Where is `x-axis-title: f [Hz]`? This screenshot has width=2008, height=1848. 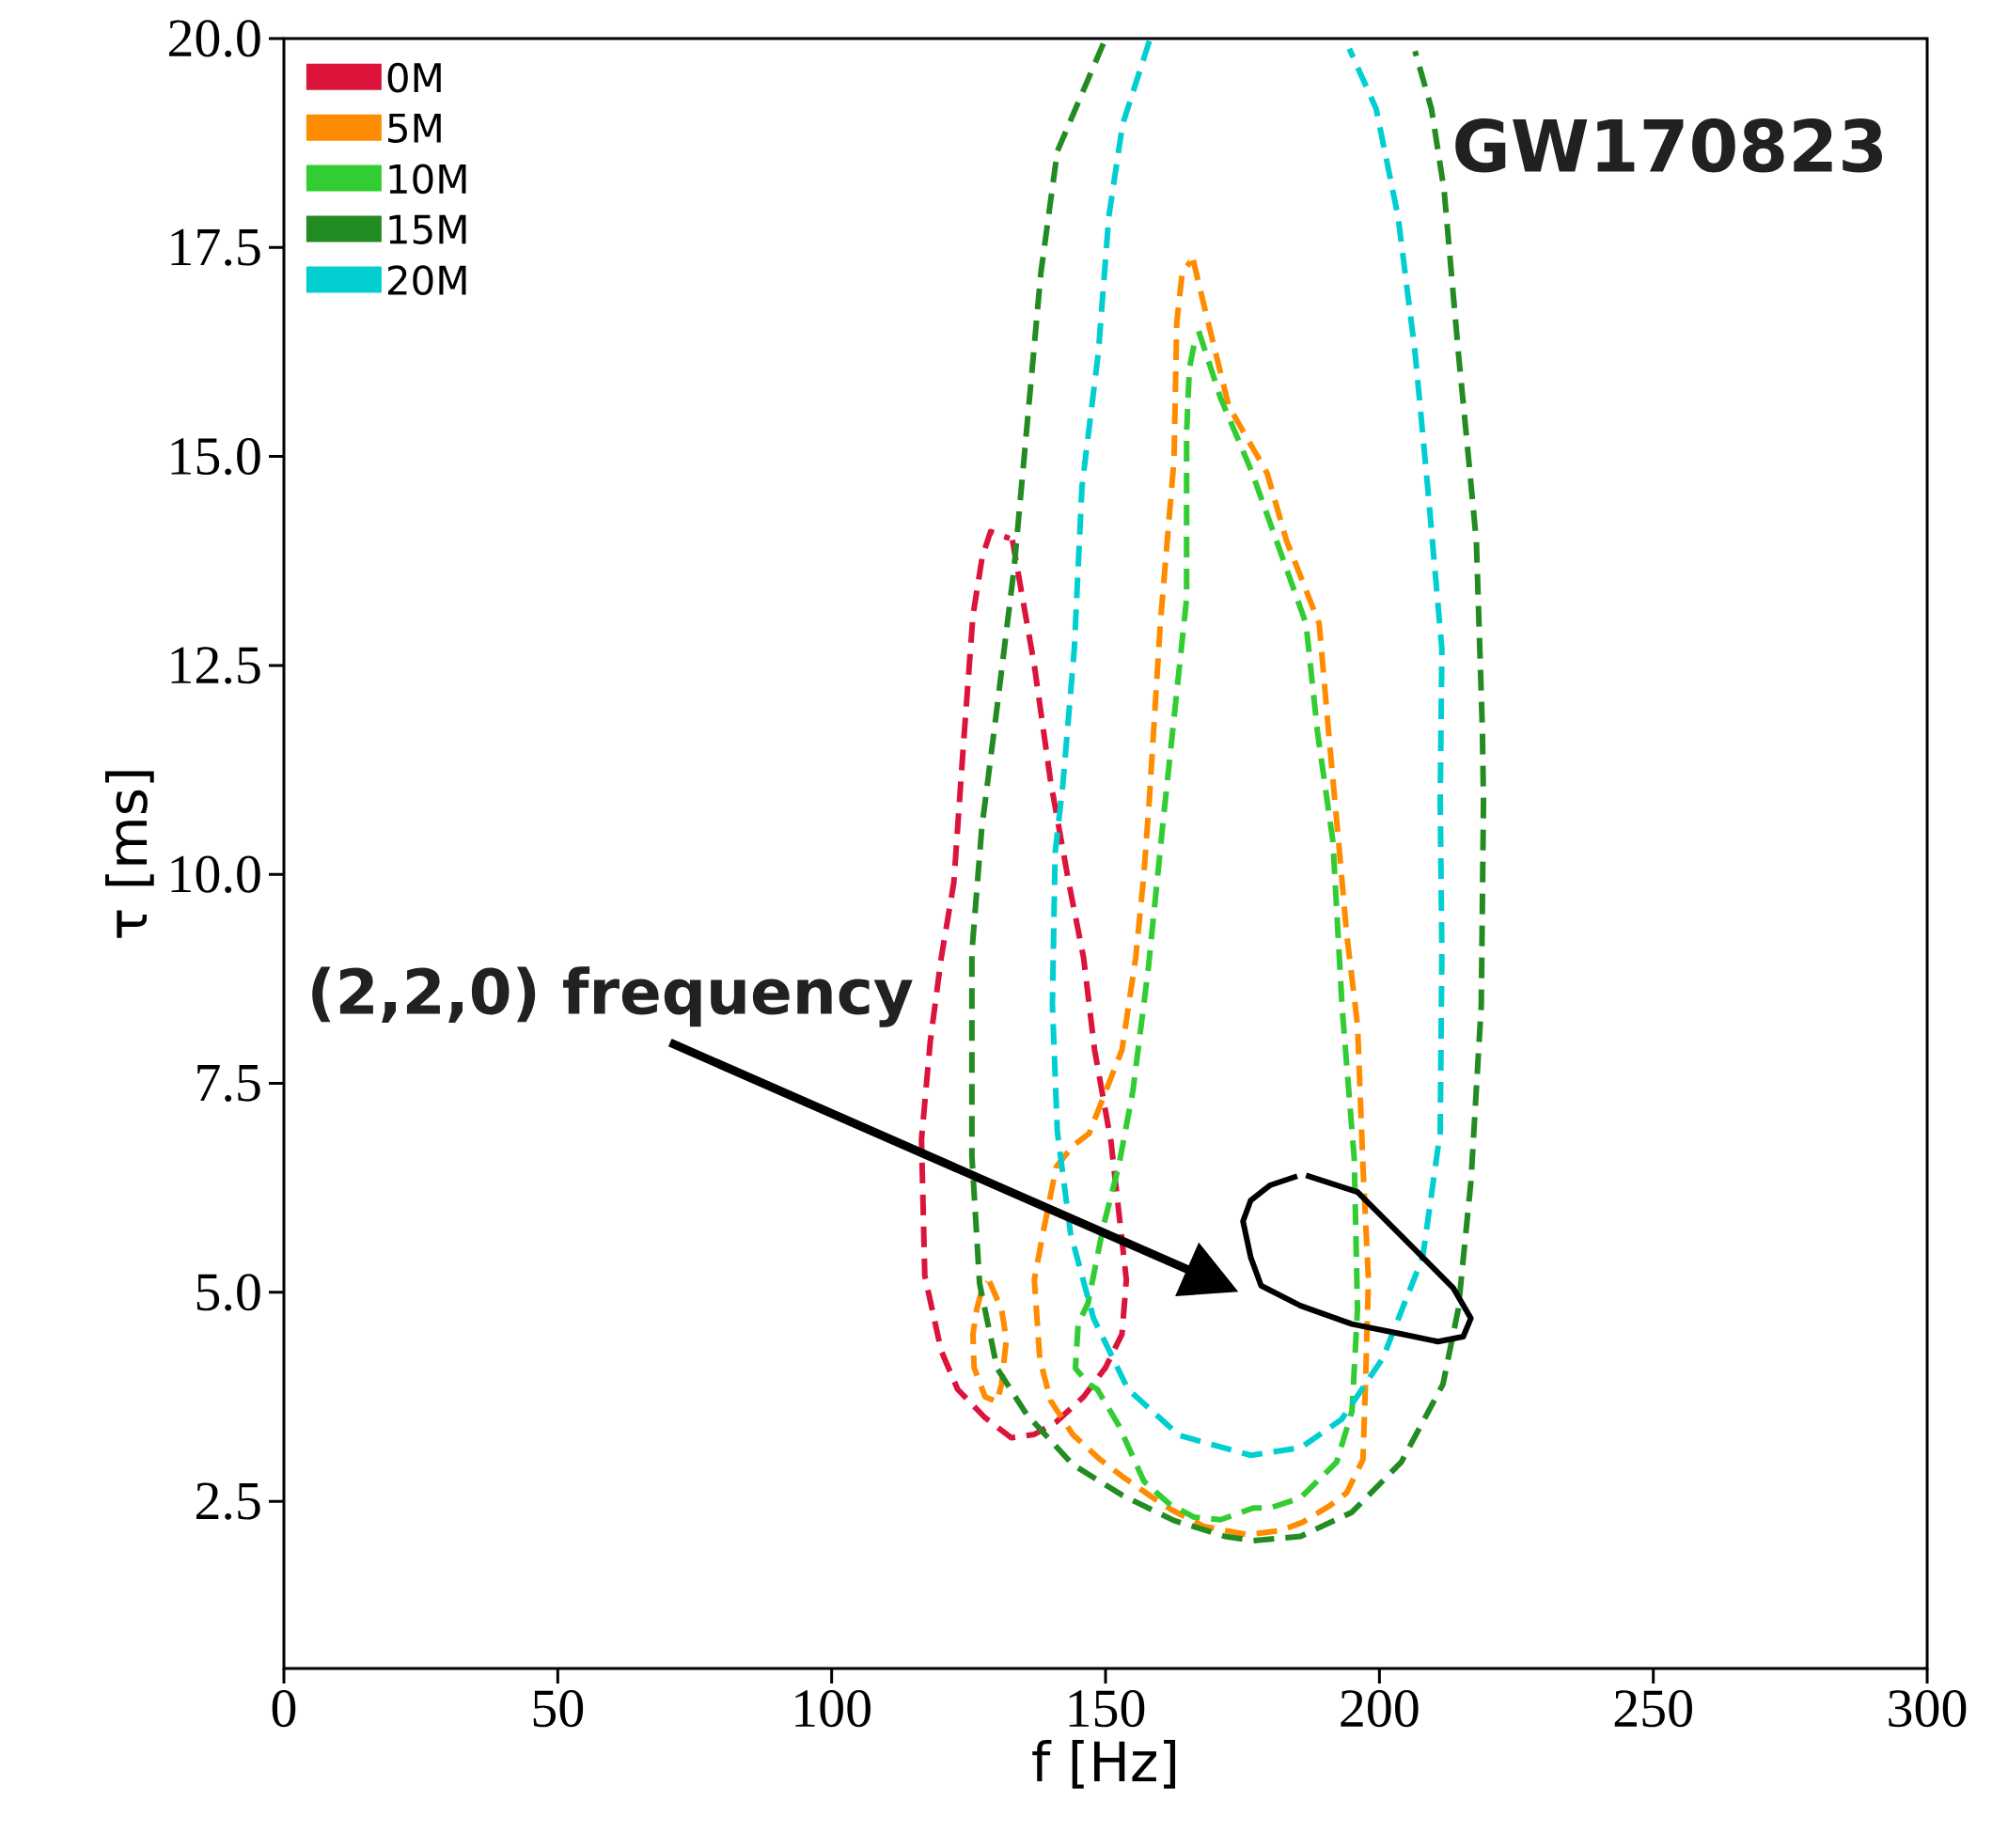
x-axis-title: f [Hz] is located at coordinates (1104, 1764).